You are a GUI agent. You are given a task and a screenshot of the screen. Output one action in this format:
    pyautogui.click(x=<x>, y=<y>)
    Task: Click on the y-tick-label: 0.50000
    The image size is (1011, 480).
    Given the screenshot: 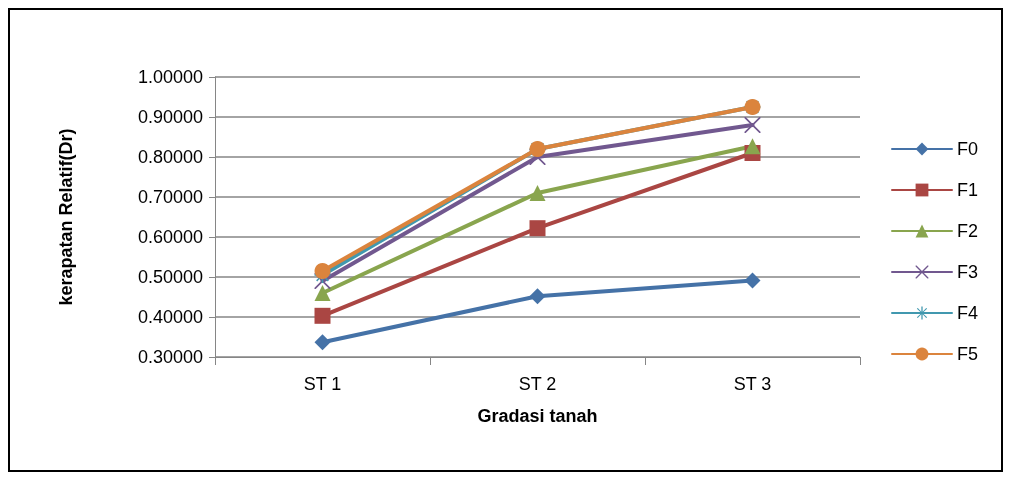 What is the action you would take?
    pyautogui.click(x=170, y=277)
    